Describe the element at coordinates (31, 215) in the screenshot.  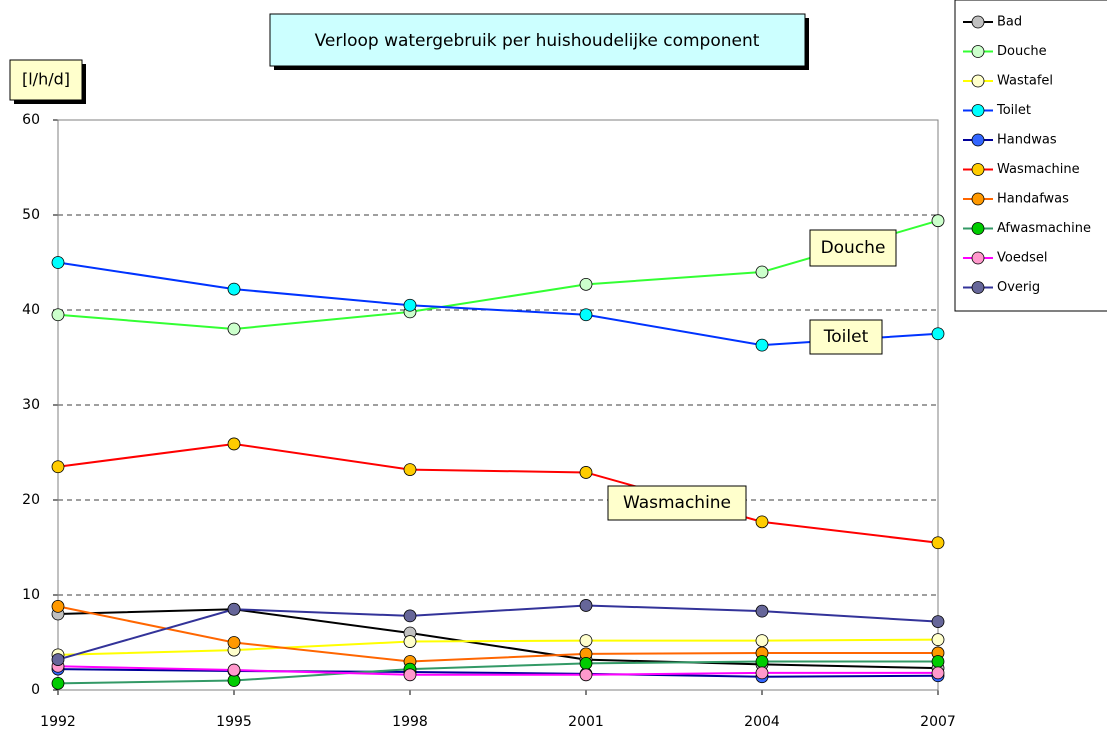
I see `y-tick-label: 50` at that location.